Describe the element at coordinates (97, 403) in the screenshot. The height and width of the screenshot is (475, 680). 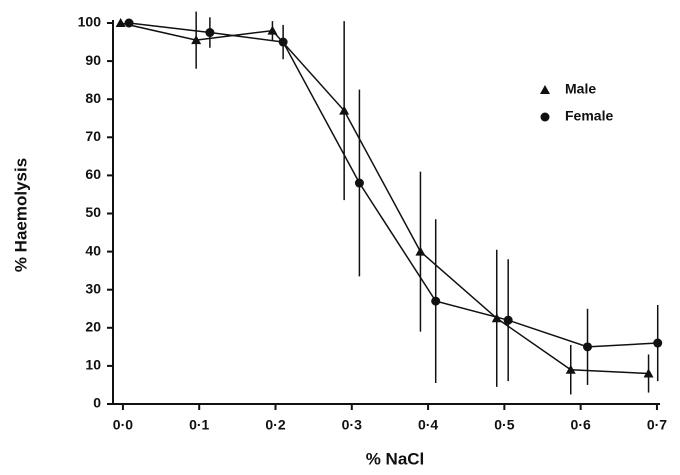
I see `y-tick-label: 0` at that location.